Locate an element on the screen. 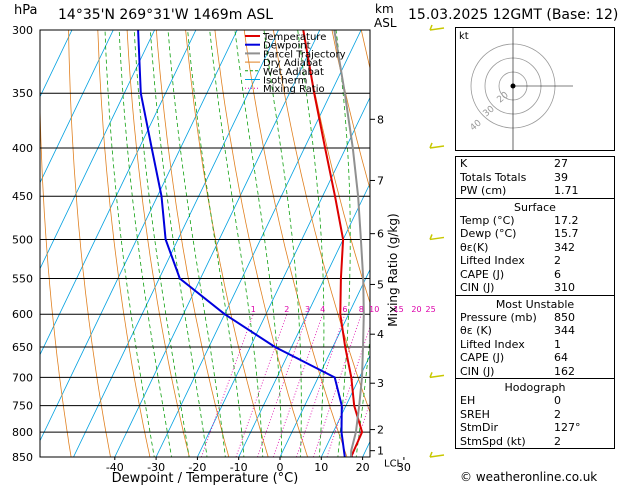 This screenshot has width=629, height=486. temp-tick-label: -30 is located at coordinates (156, 467).